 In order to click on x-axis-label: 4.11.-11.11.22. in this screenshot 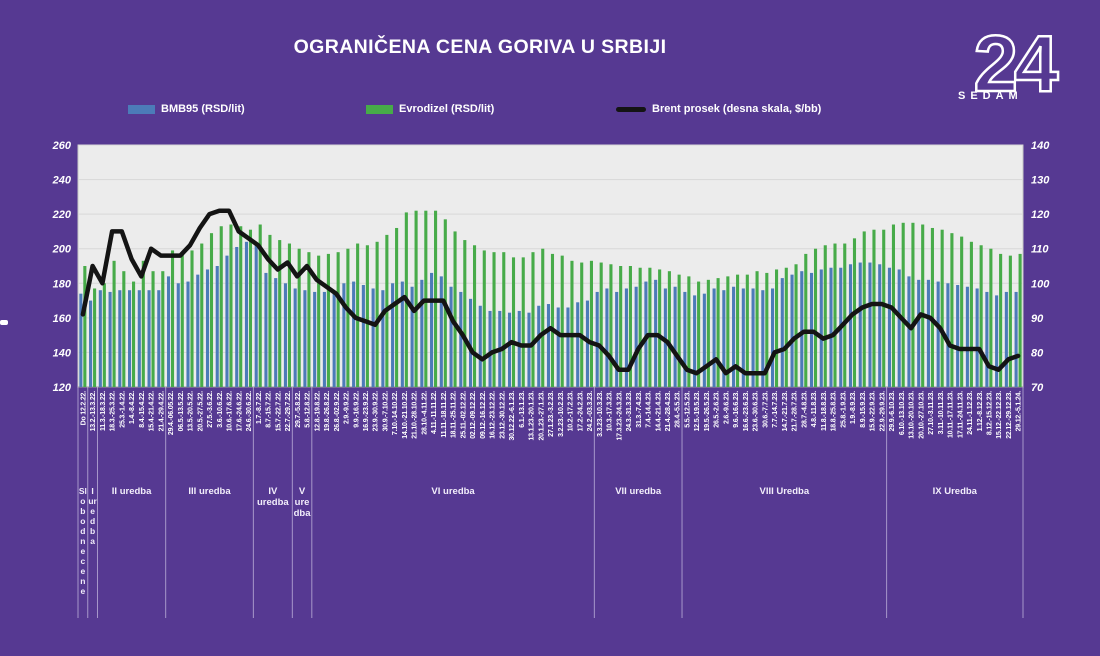, I will do `click(434, 412)`.